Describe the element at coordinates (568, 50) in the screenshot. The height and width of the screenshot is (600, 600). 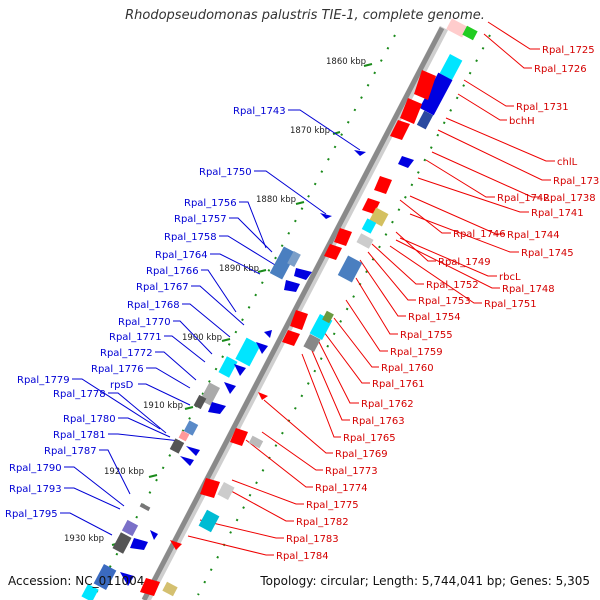
I see `gene-label: Rpal_1725` at that location.